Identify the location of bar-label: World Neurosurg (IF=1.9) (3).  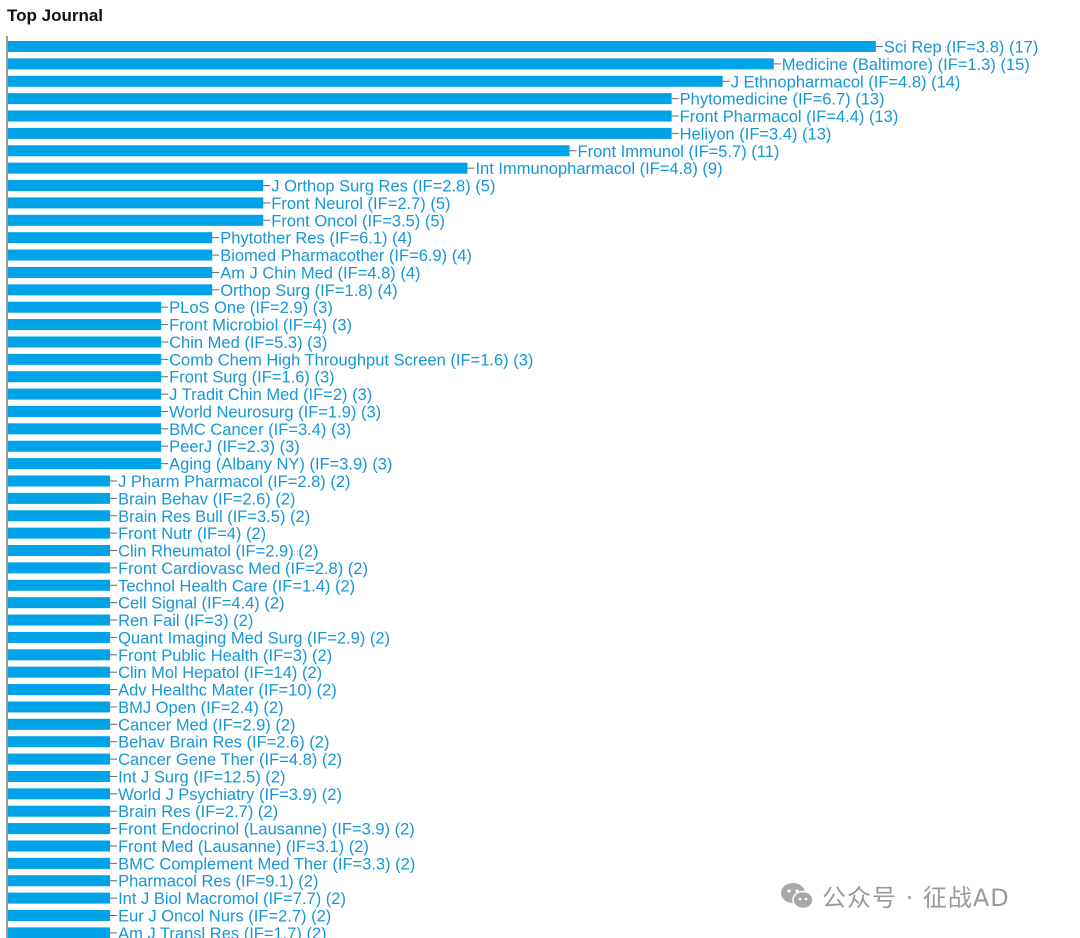
(275, 412).